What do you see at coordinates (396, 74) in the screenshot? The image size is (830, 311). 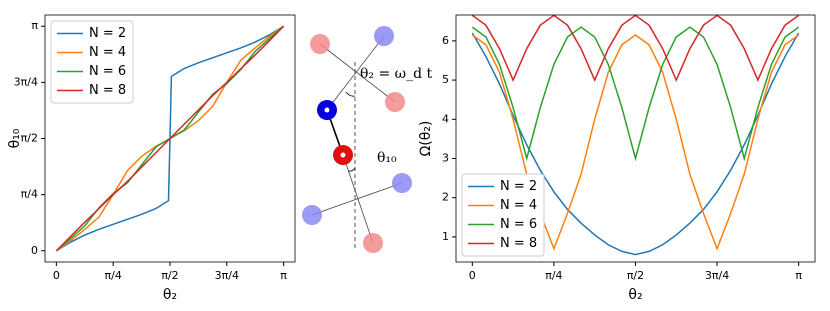 I see `angle-label: θ₂ = ω_d t` at bounding box center [396, 74].